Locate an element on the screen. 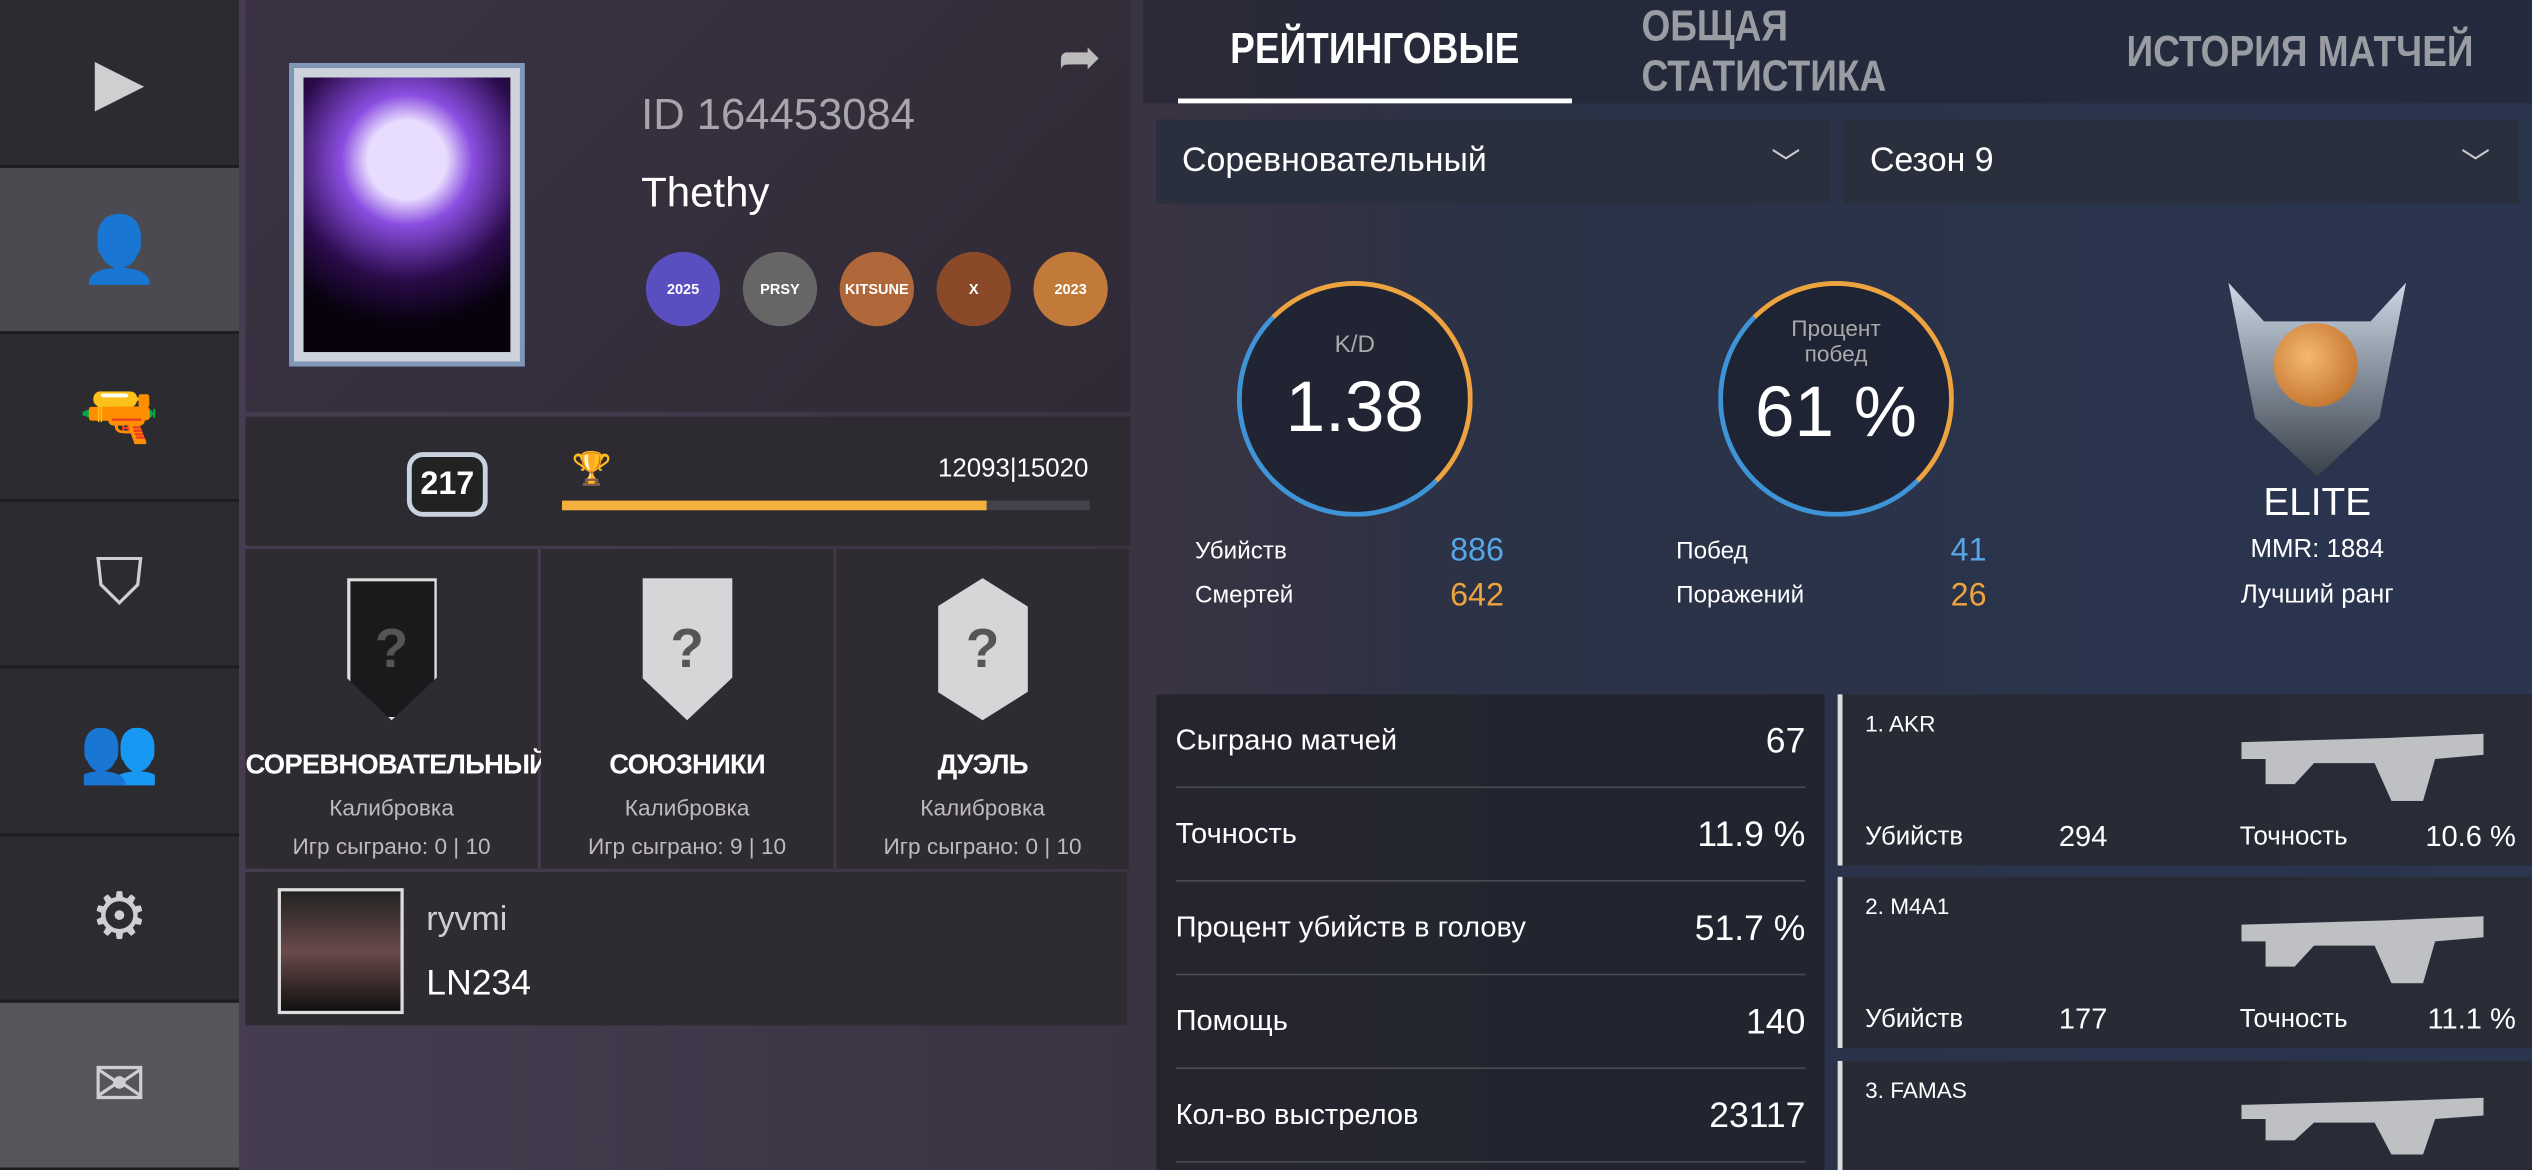  mail-icon: ✉ is located at coordinates (119, 1085).